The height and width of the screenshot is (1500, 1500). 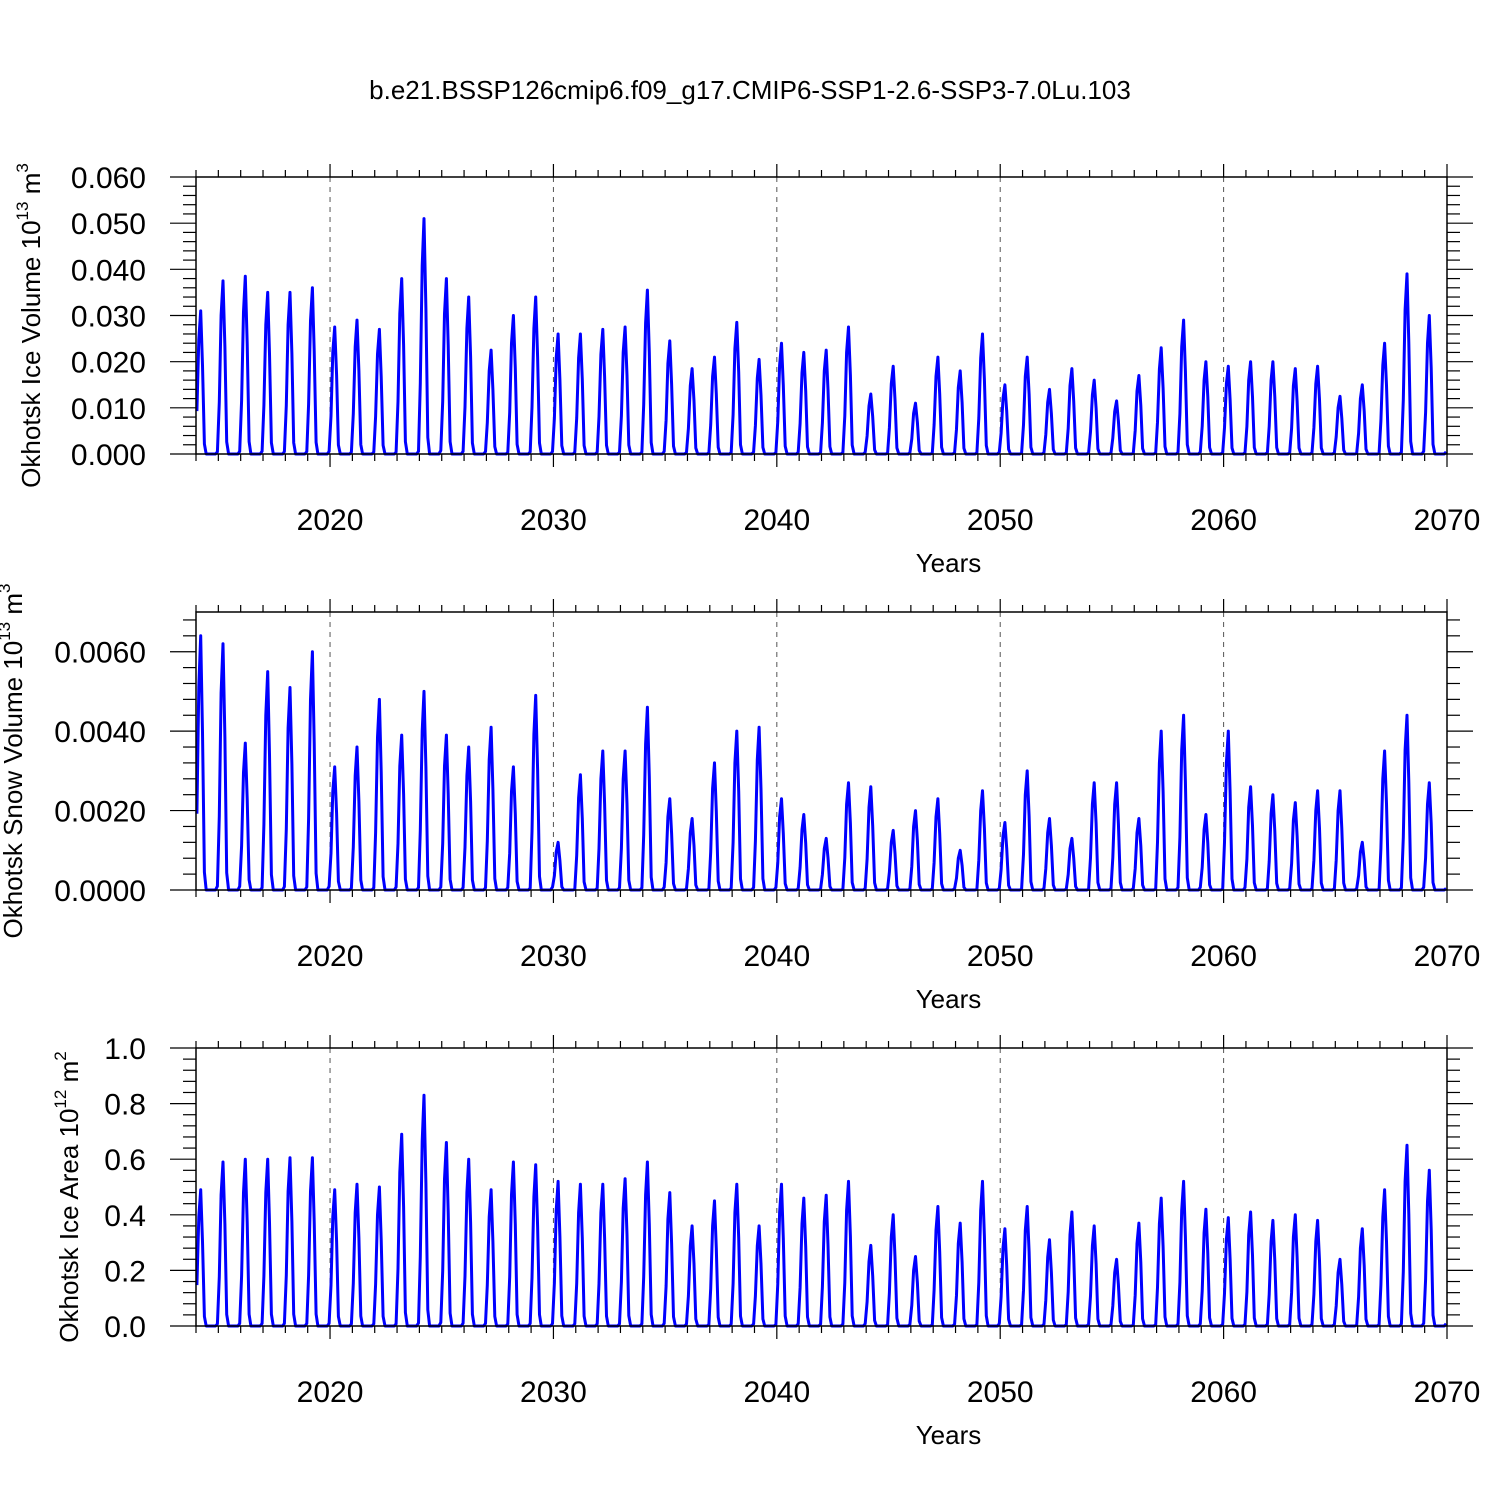 I want to click on y-tick-label: 0.0000, so click(x=100, y=891).